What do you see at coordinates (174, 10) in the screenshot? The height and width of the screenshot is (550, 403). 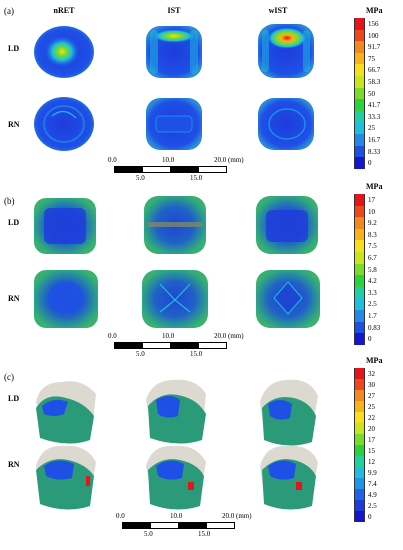 I see `column-header-ist: IST` at bounding box center [174, 10].